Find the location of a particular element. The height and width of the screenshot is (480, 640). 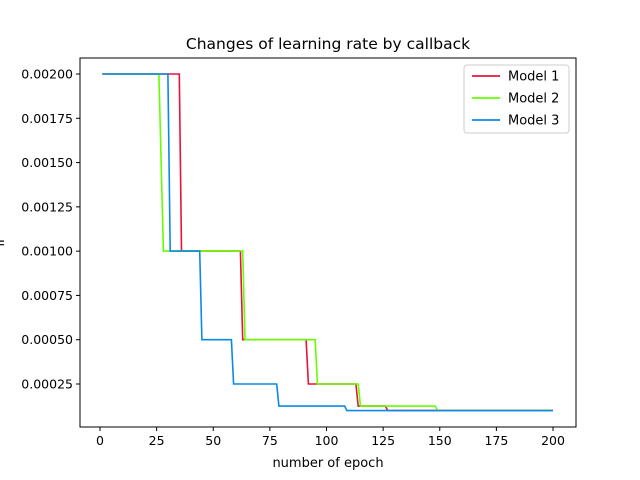

x-tick-label: 175 is located at coordinates (496, 440).